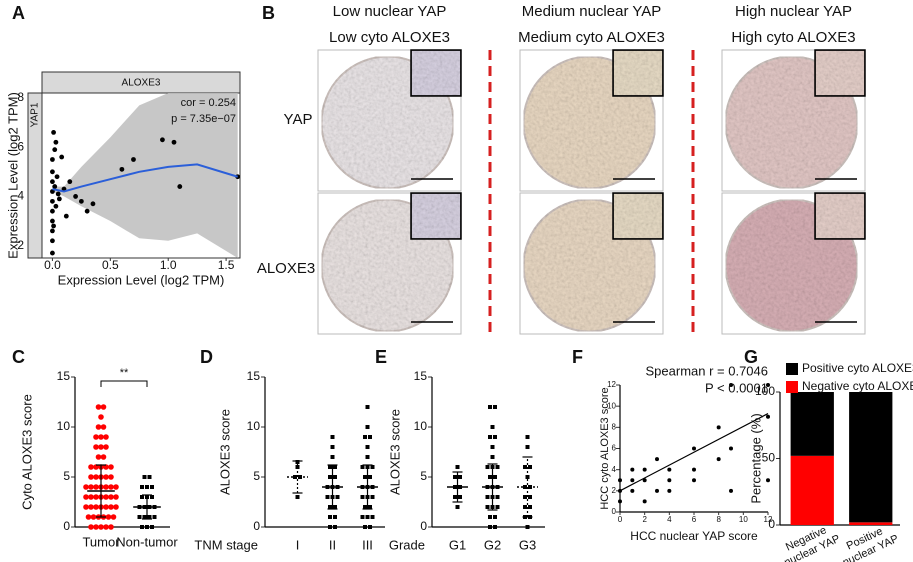 The image size is (913, 562). I want to click on y-tick-label: 12, so click(611, 384).